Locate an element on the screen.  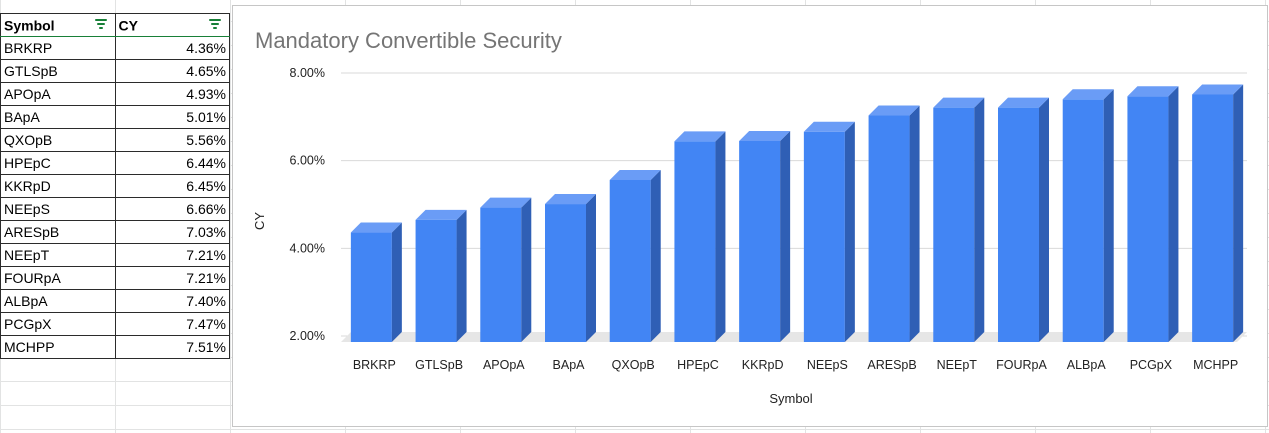
cell-symbol: QXOpB is located at coordinates (58, 140).